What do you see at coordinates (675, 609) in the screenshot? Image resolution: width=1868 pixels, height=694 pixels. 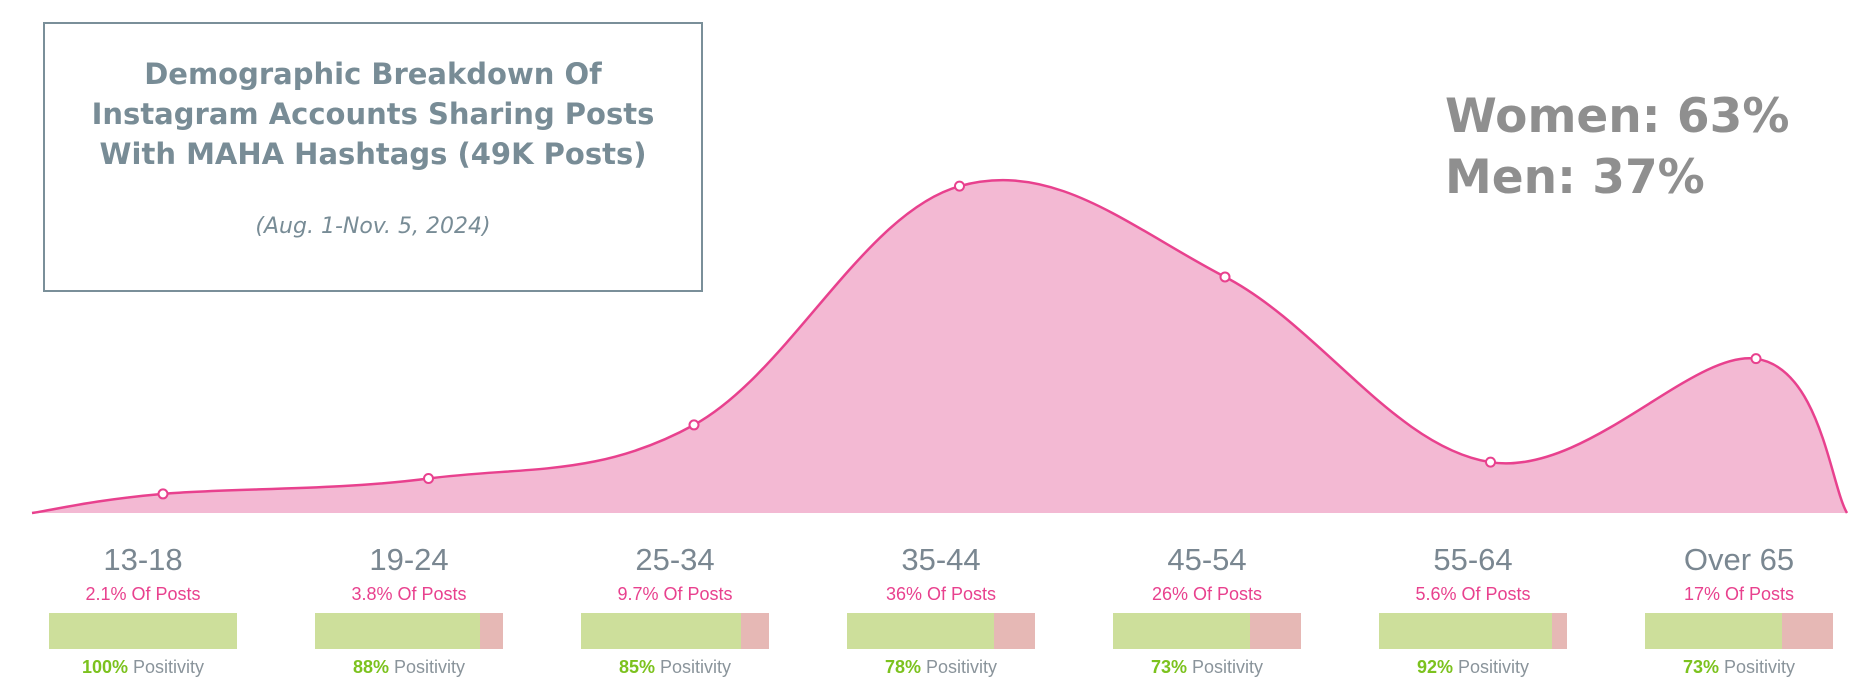 I see `age-group-25-34: 25-34 9.7% Of Posts 85% Positivity` at bounding box center [675, 609].